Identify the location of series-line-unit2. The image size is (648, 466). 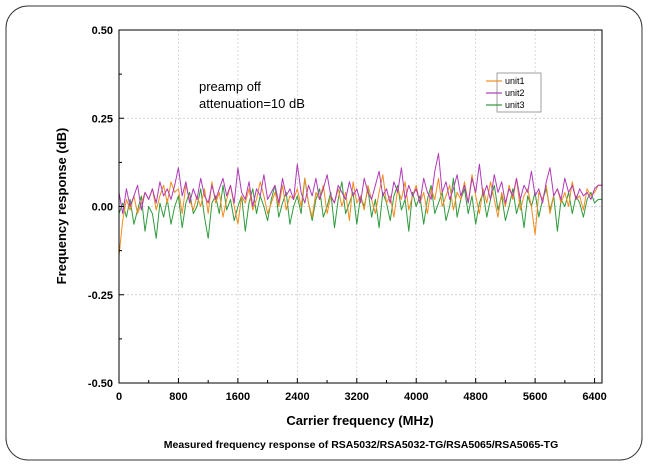
(360, 184).